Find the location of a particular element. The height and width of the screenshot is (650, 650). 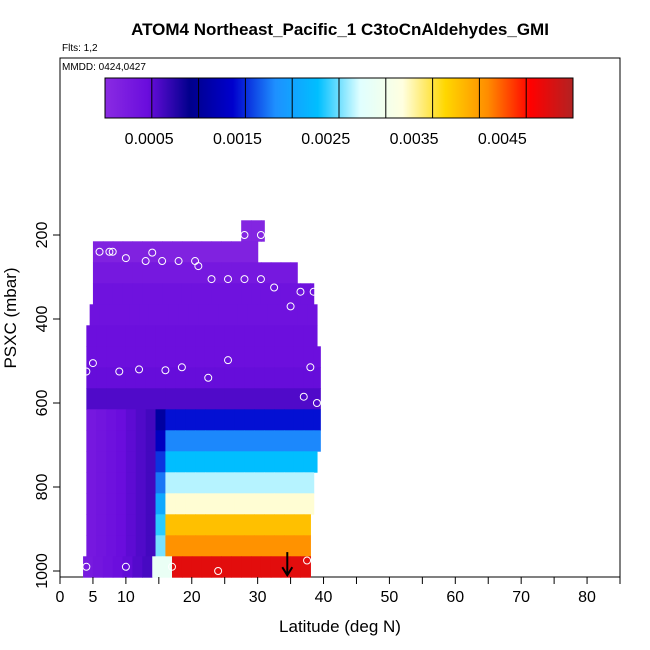

colorbar-tick-label: 0.0005 is located at coordinates (149, 139).